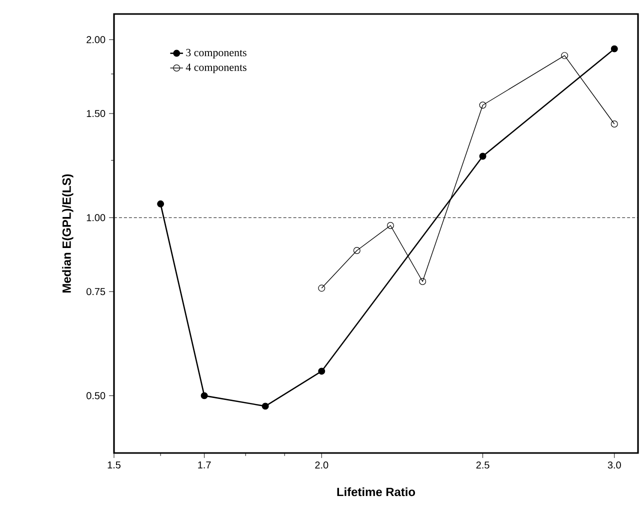  Describe the element at coordinates (216, 69) in the screenshot. I see `legend-label: 4 components` at that location.